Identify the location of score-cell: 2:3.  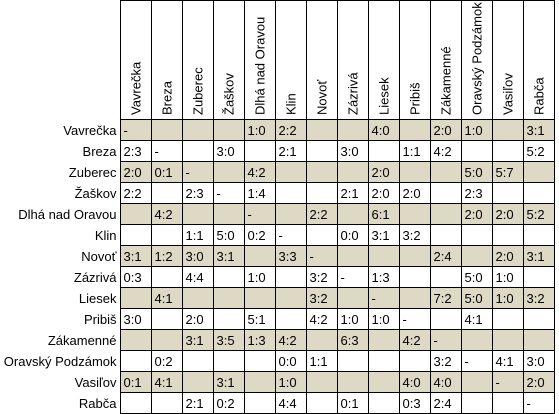
(476, 193).